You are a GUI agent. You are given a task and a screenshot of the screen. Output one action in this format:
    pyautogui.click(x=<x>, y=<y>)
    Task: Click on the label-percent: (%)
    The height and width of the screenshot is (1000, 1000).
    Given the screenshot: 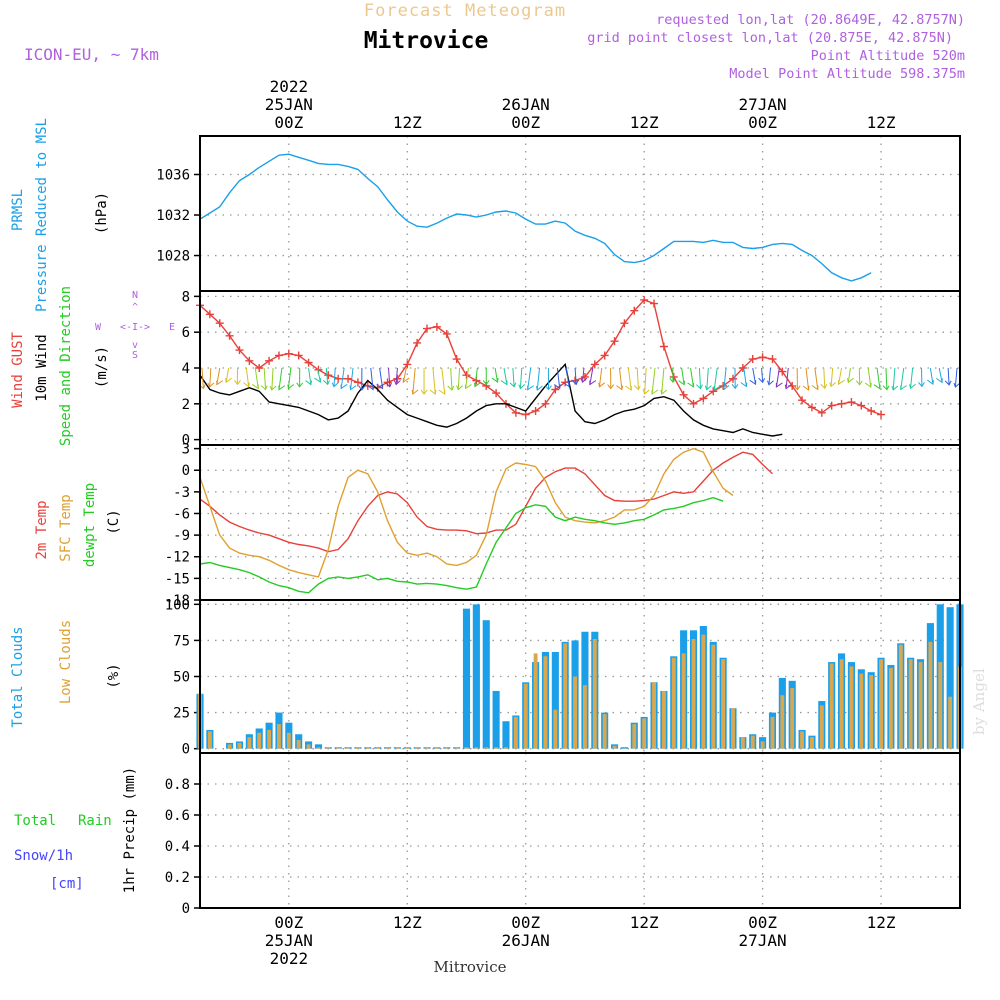 What is the action you would take?
    pyautogui.click(x=114, y=675)
    